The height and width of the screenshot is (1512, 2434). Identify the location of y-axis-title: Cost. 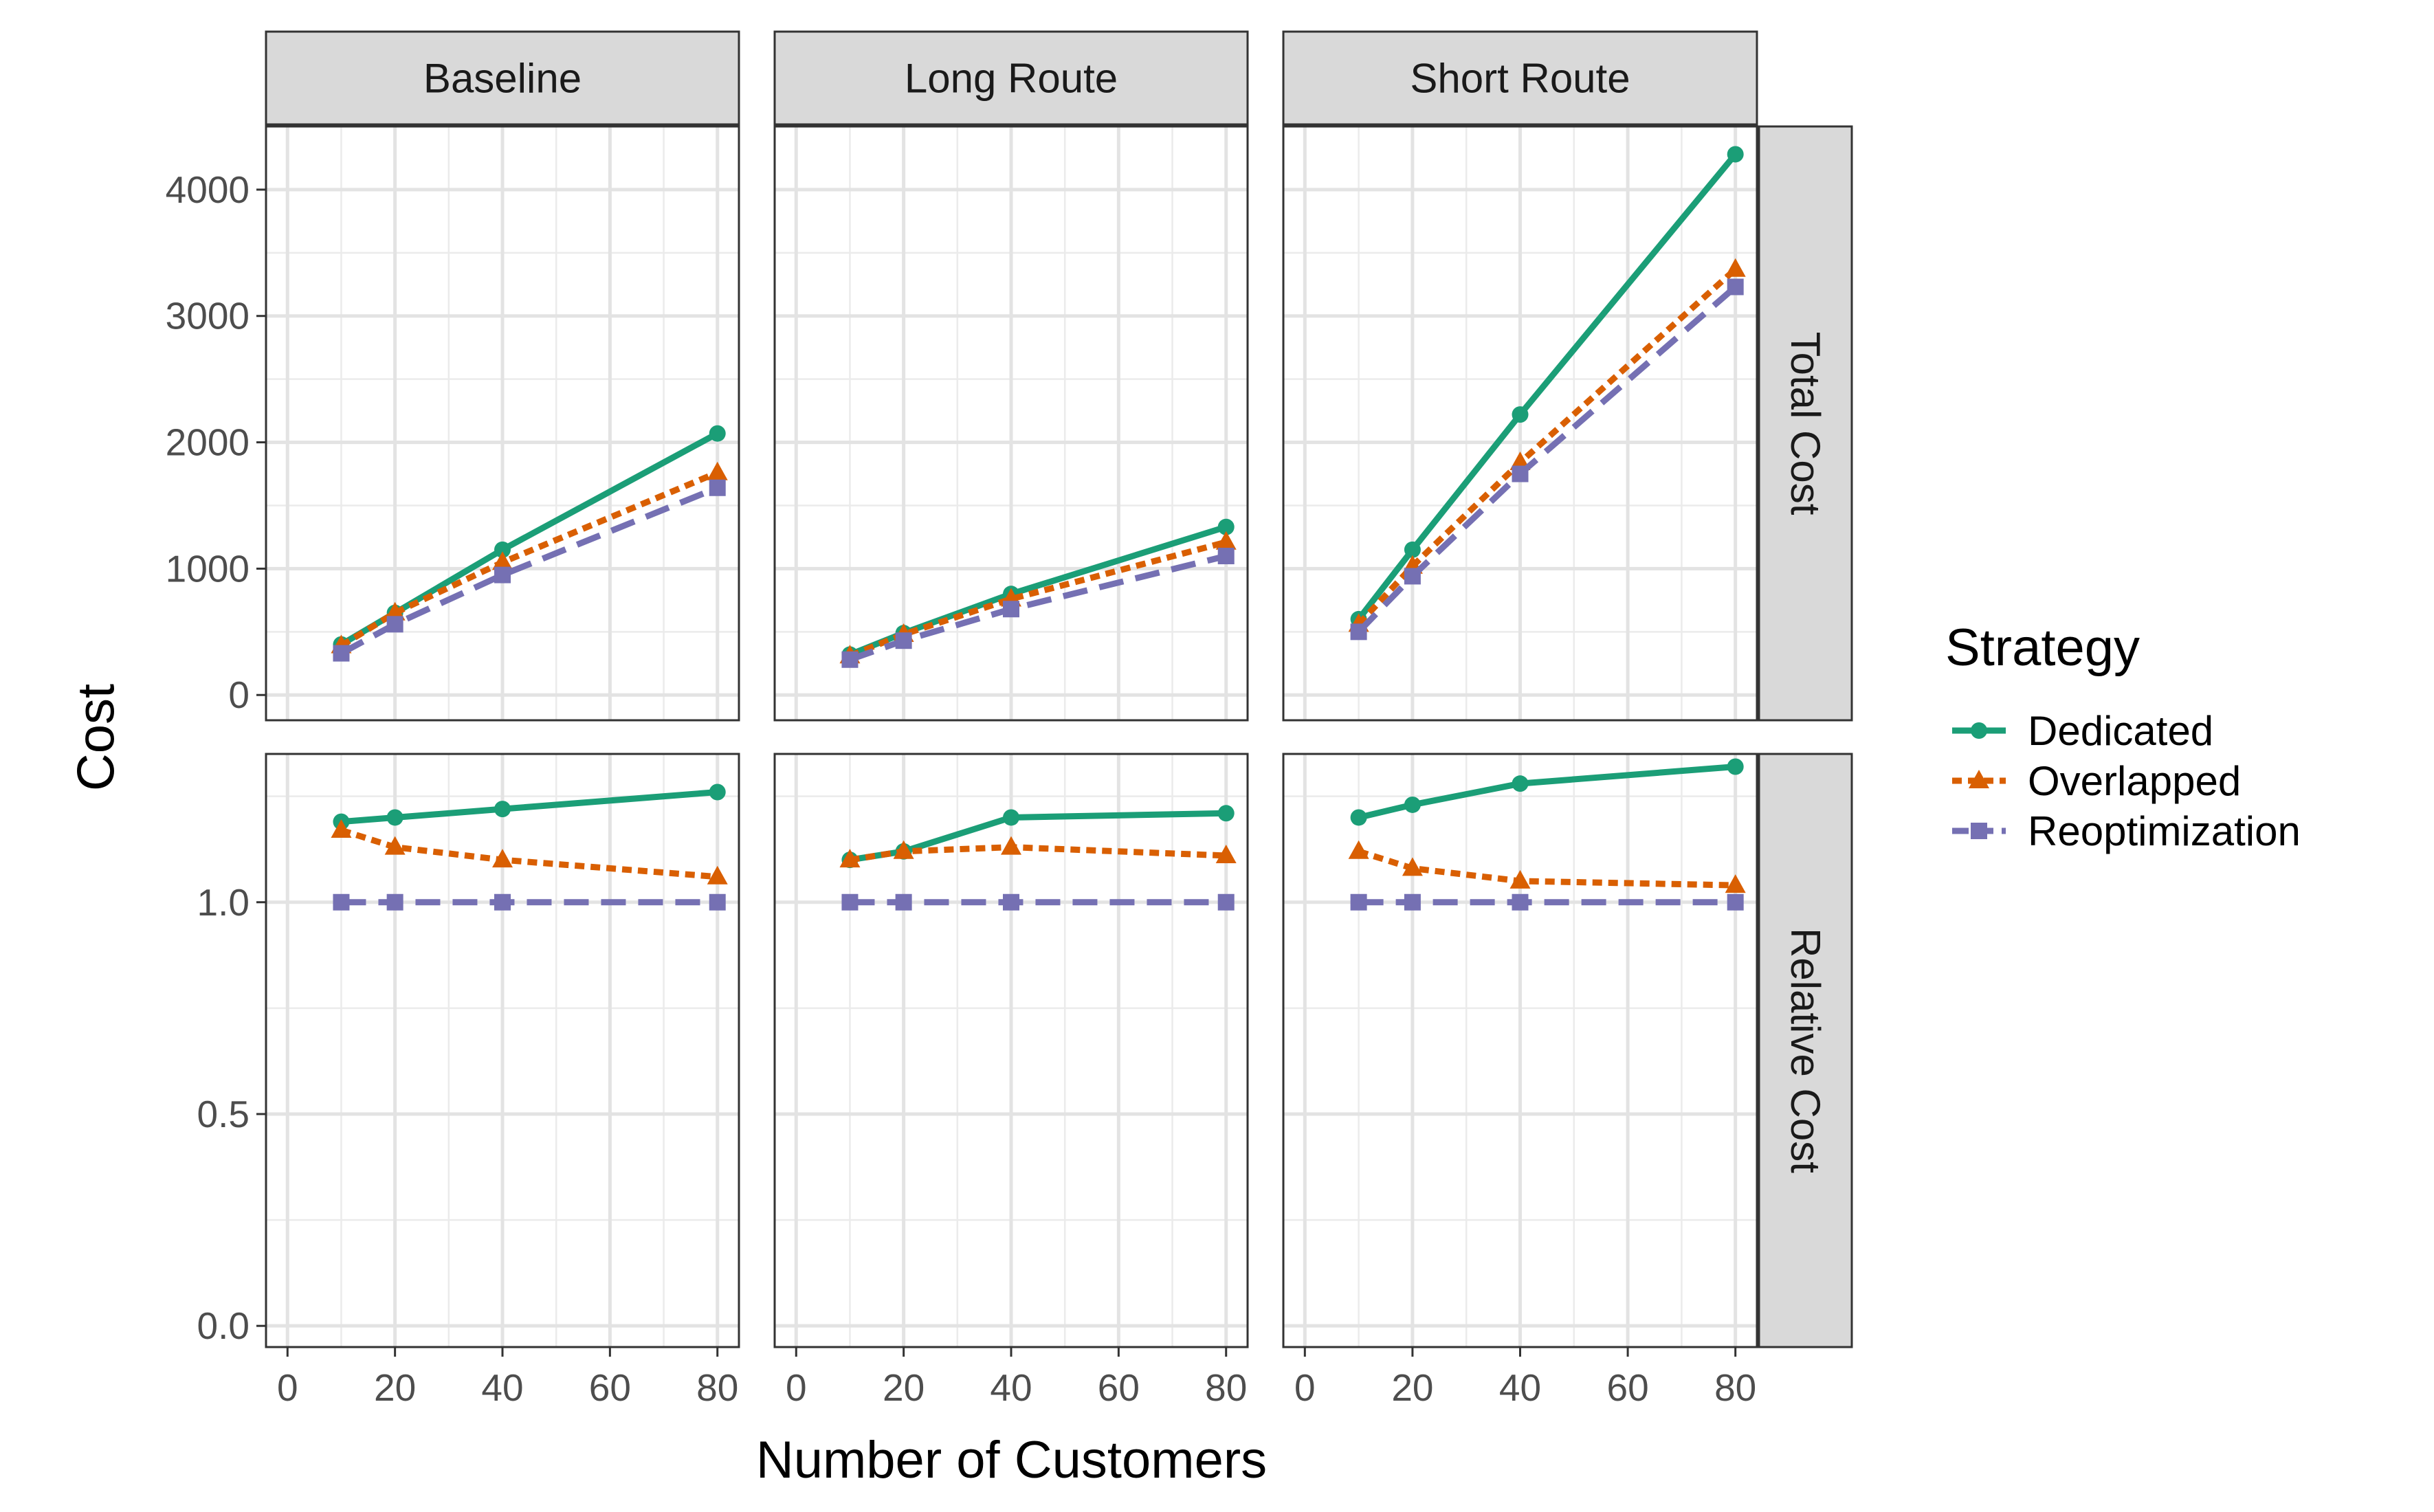
(97, 738).